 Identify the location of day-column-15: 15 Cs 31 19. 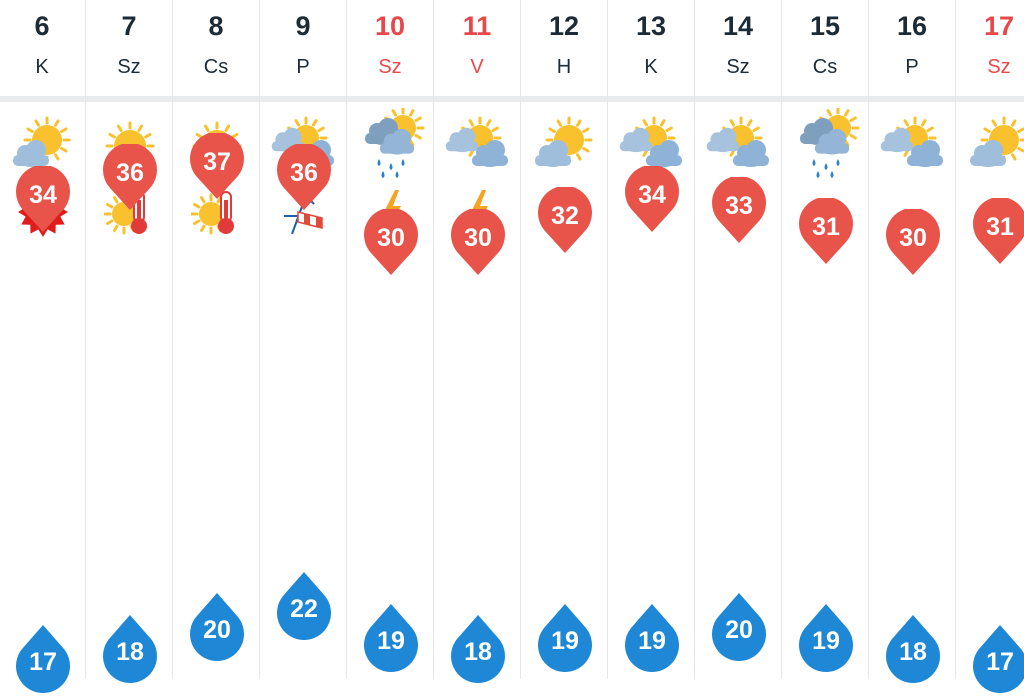
(825, 339).